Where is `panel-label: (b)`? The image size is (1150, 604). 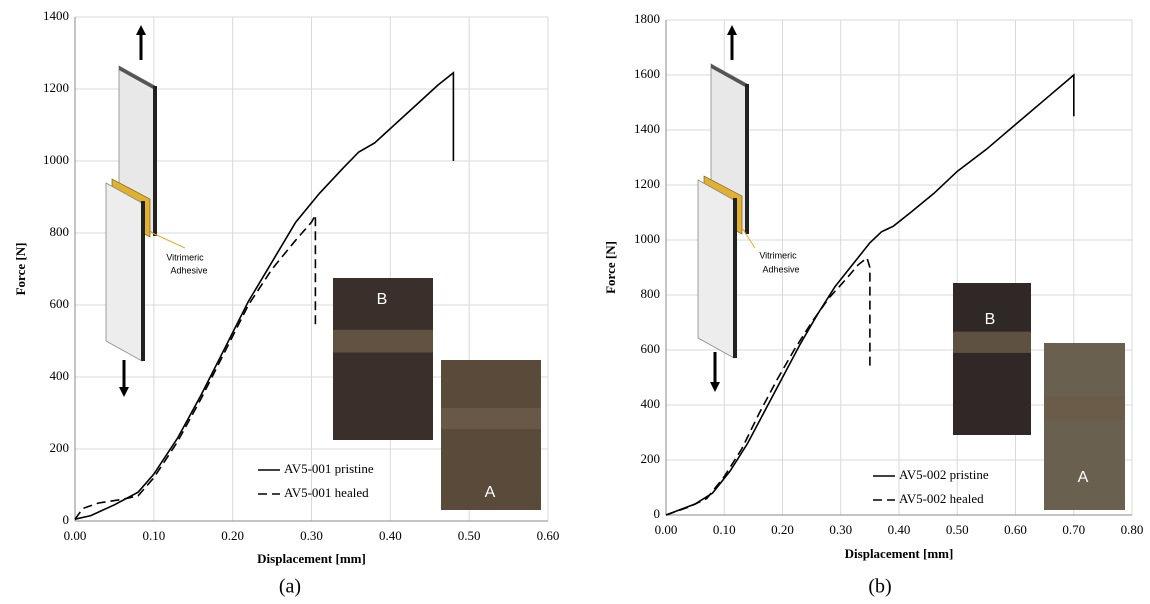 panel-label: (b) is located at coordinates (879, 587).